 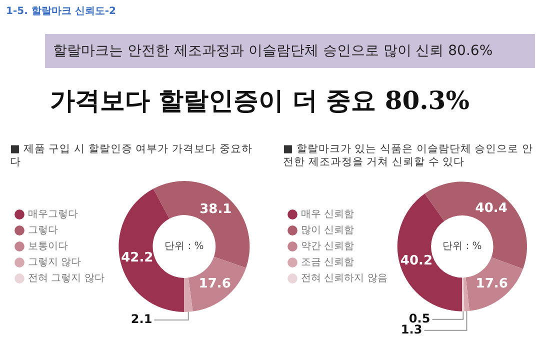 What do you see at coordinates (260, 101) in the screenshot?
I see `text: 가격보다 할랄인증이 더 중요 80.3%` at bounding box center [260, 101].